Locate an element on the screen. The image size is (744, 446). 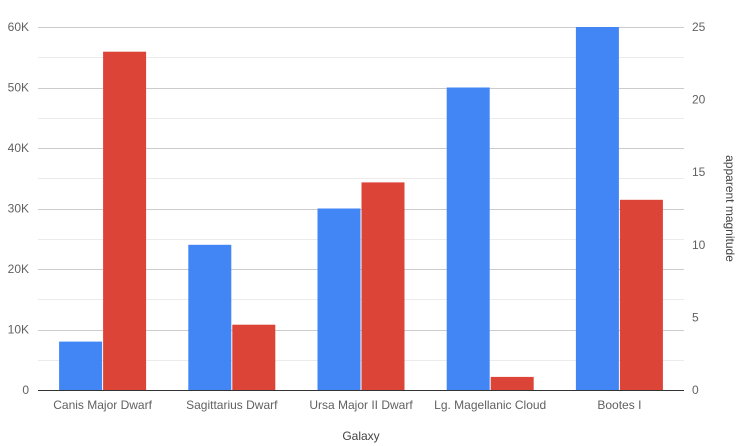
x-axis-title: Galaxy is located at coordinates (360, 436).